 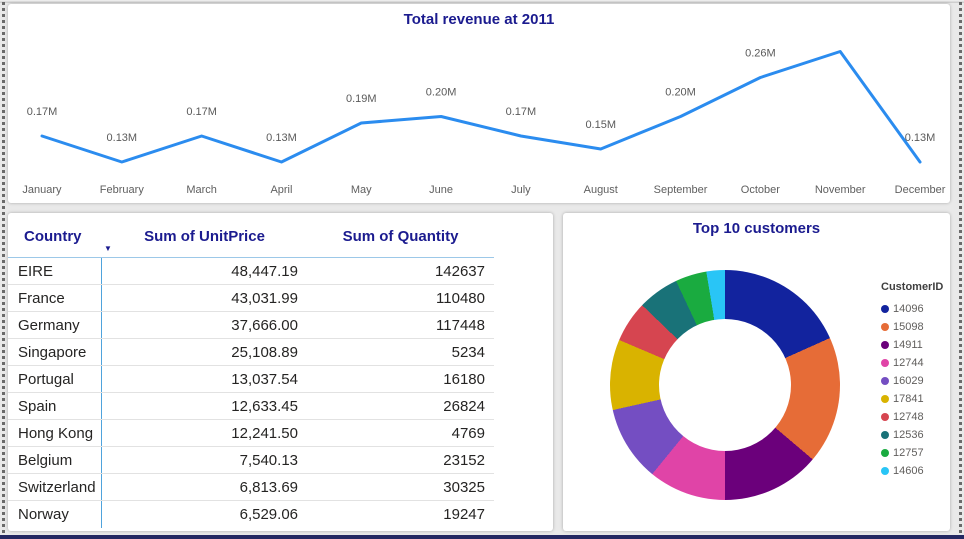 What do you see at coordinates (43, 514) in the screenshot?
I see `country-cell: Norway` at bounding box center [43, 514].